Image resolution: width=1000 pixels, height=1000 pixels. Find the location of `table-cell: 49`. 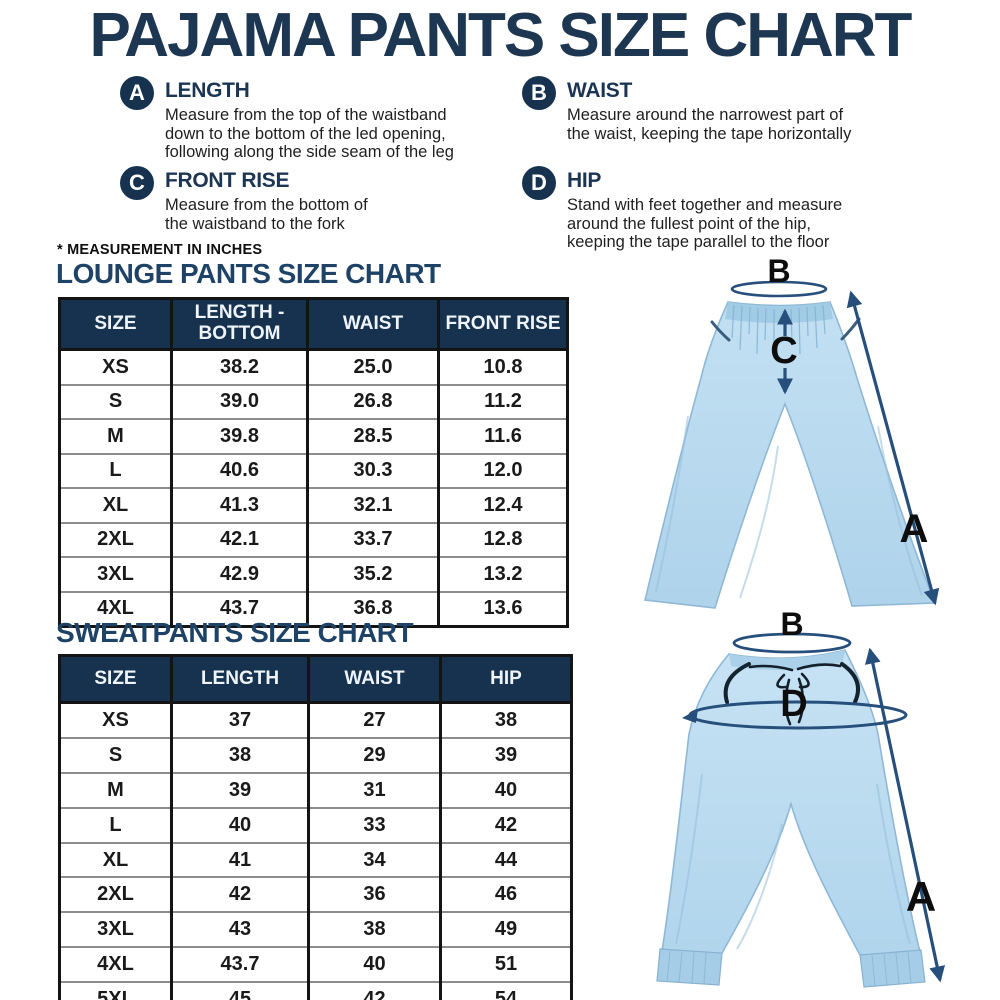

table-cell: 49 is located at coordinates (505, 929).